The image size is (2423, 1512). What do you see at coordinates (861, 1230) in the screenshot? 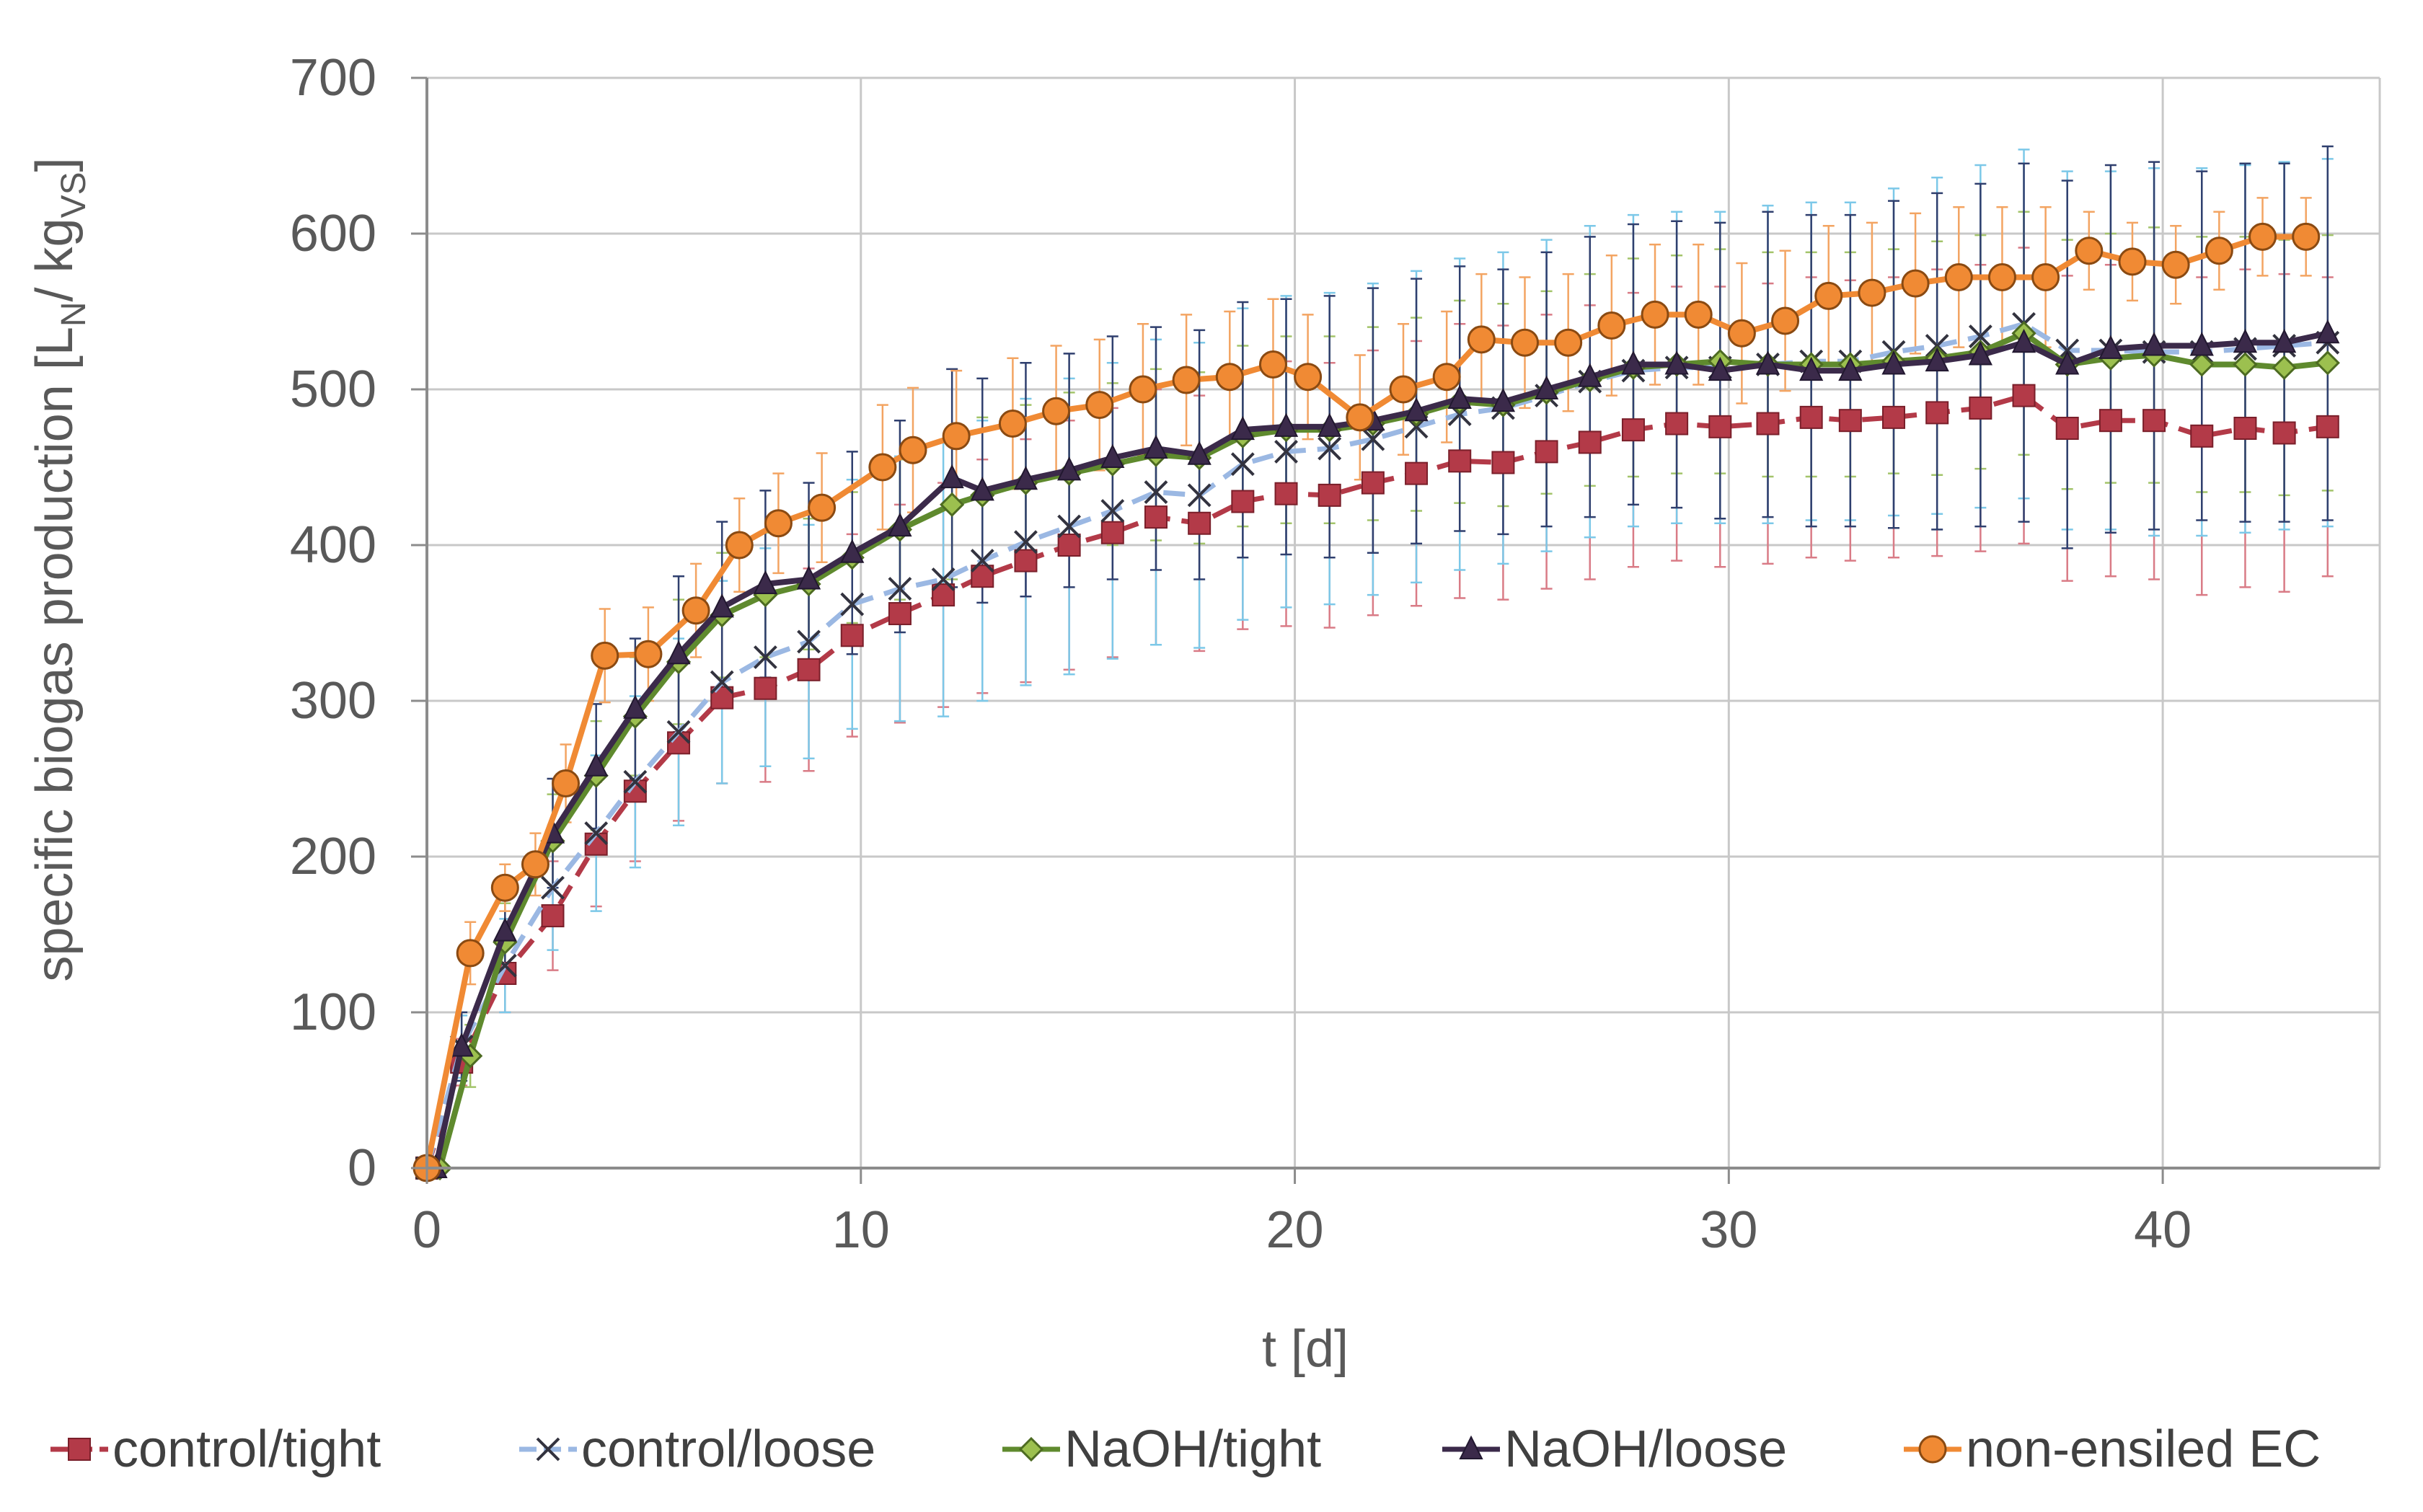
I see `x-tick-label: 10` at bounding box center [861, 1230].